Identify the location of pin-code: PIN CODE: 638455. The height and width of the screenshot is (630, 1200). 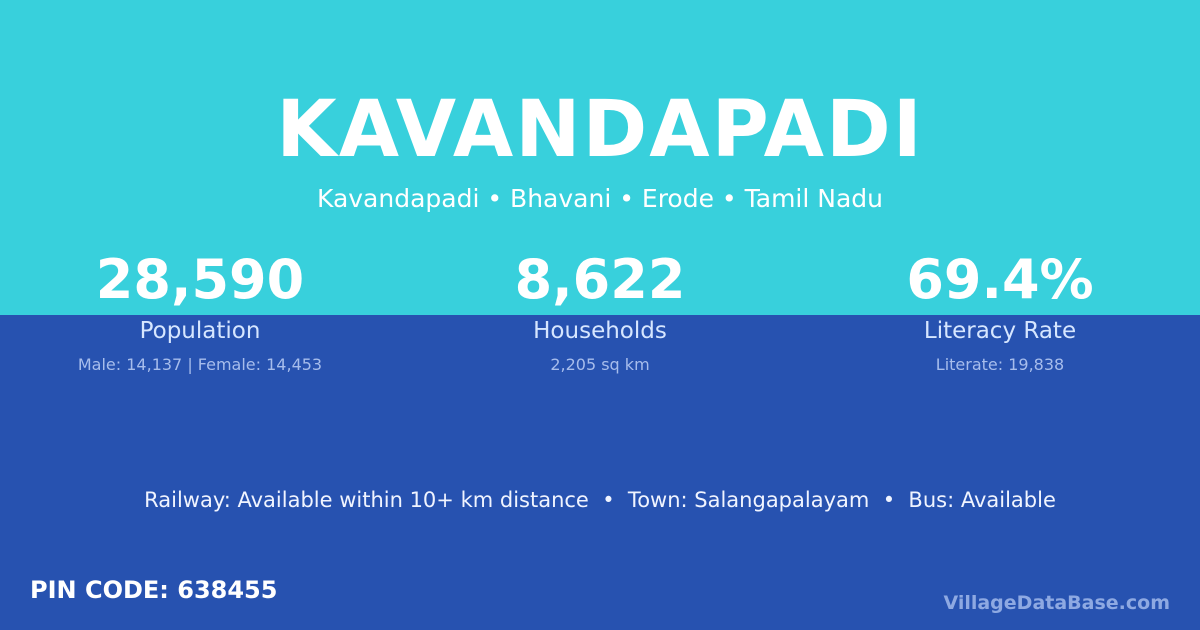
(154, 590).